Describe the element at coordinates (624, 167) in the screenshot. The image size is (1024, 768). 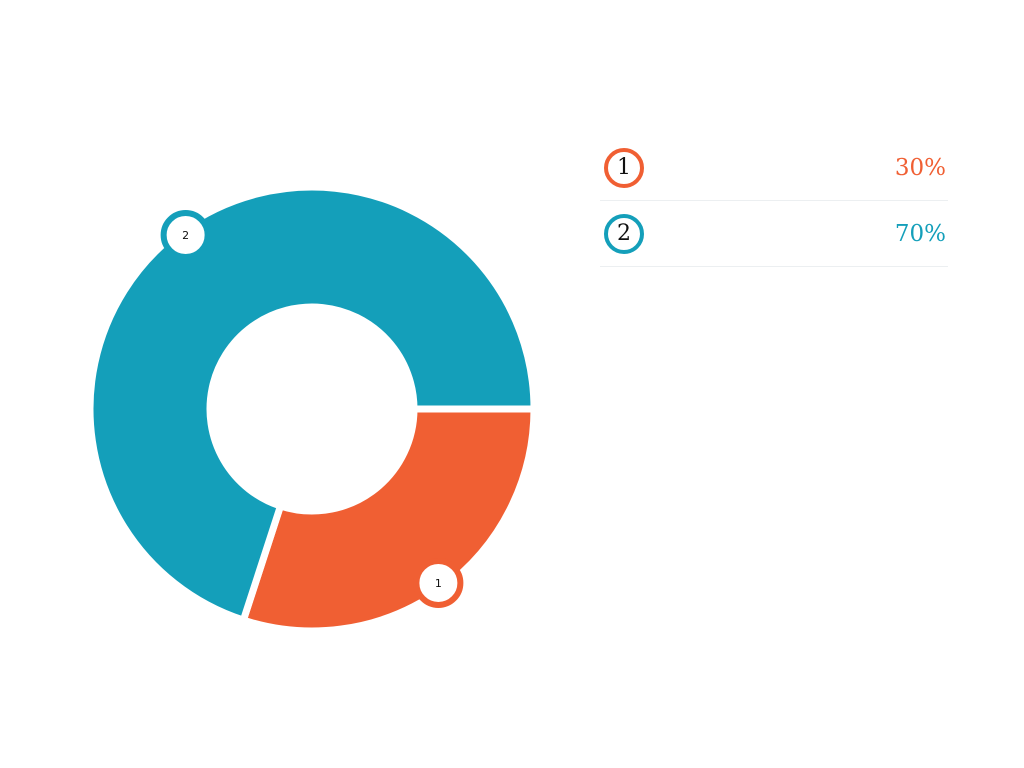
I see `legend-badge-1: 1` at that location.